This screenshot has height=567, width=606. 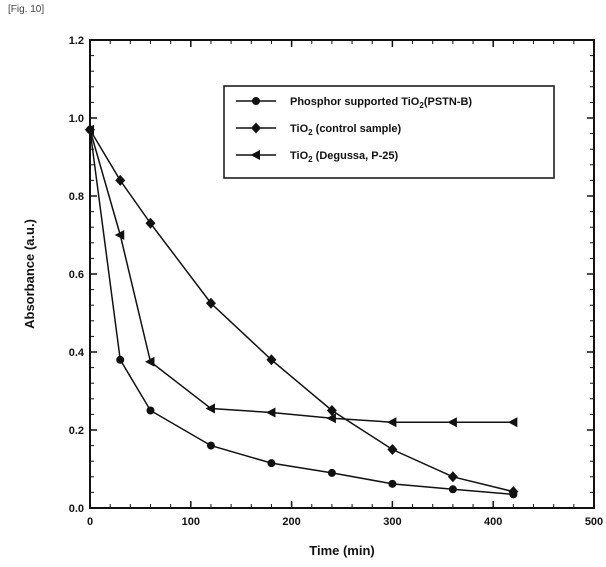 I want to click on legend-entry: Phosphor supported TiO2(PSTN-B), so click(x=354, y=103).